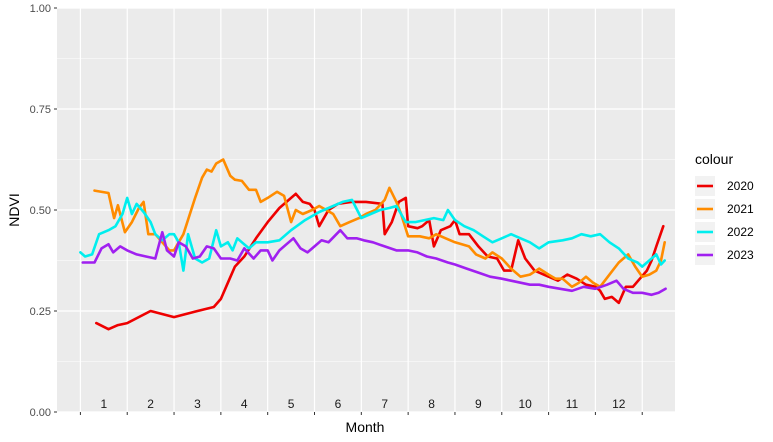  What do you see at coordinates (40, 211) in the screenshot?
I see `y-tick-label: 0.50` at bounding box center [40, 211].